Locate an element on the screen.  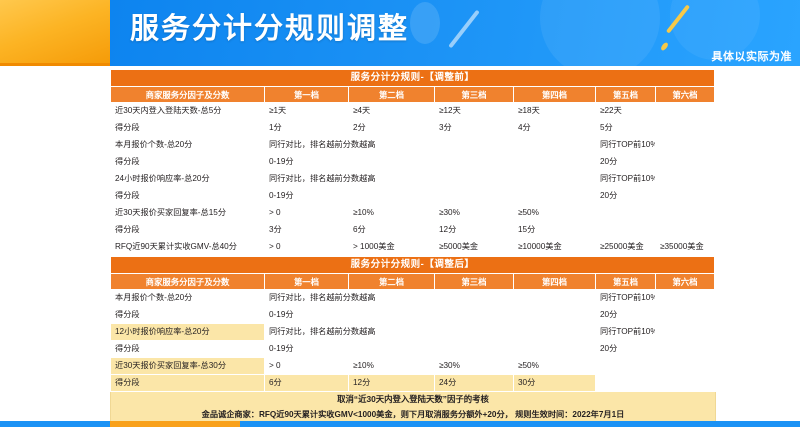
column-header-4: 第四档 is located at coordinates (554, 281).